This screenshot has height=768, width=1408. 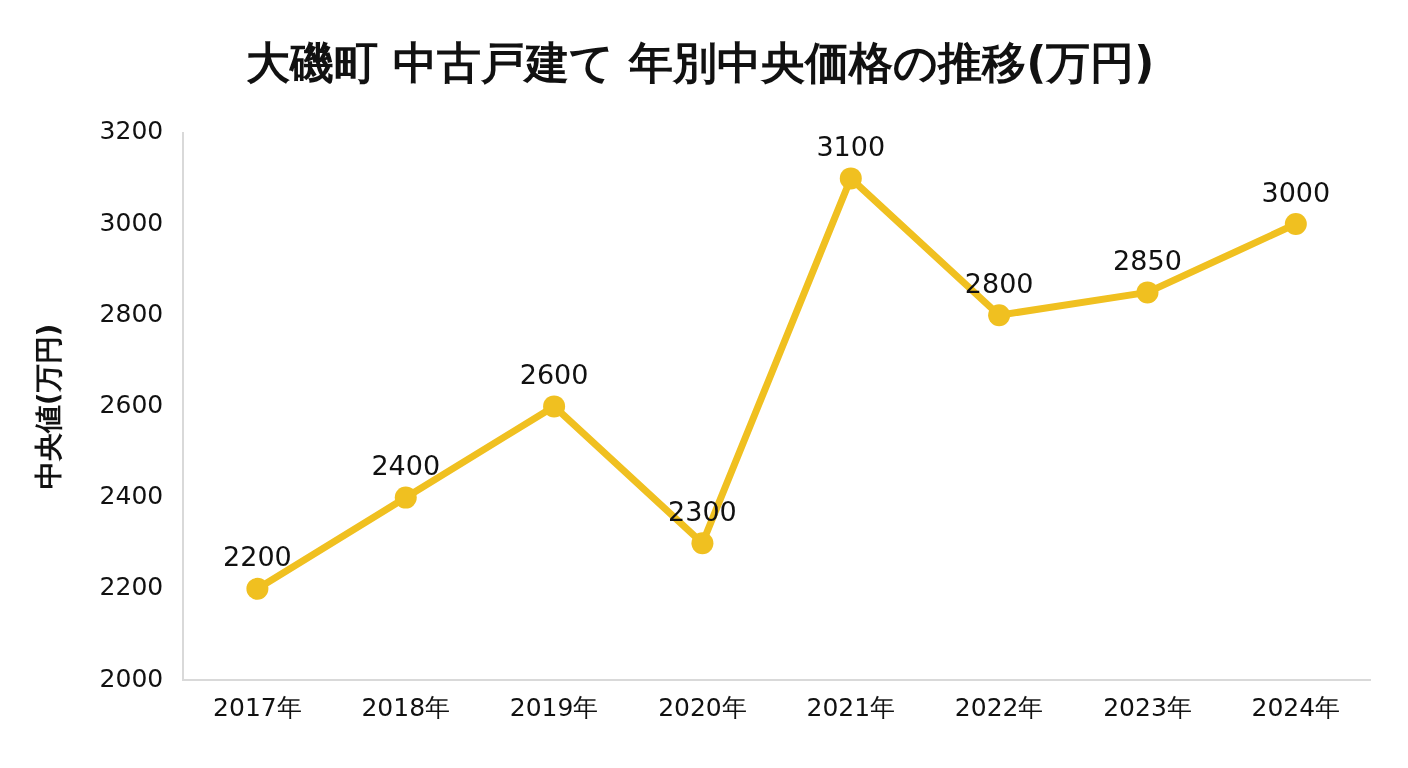 What do you see at coordinates (999, 707) in the screenshot?
I see `x-tick-label: 2022年` at bounding box center [999, 707].